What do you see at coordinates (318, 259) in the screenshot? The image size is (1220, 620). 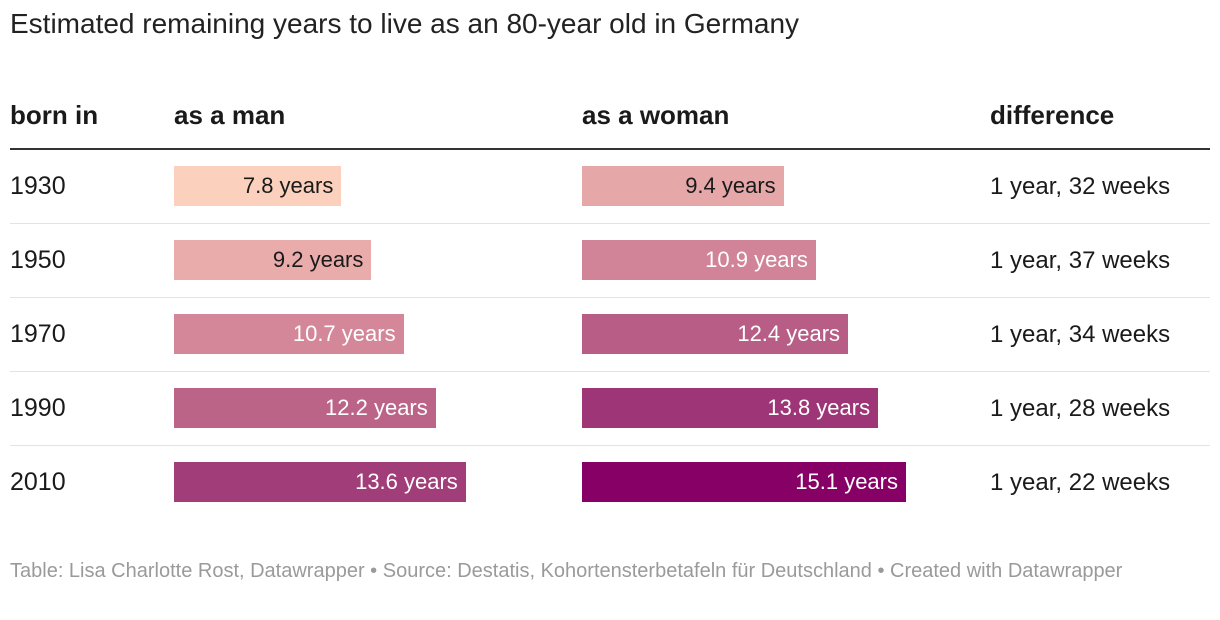 I see `man-bar-label: 9.2 years` at bounding box center [318, 259].